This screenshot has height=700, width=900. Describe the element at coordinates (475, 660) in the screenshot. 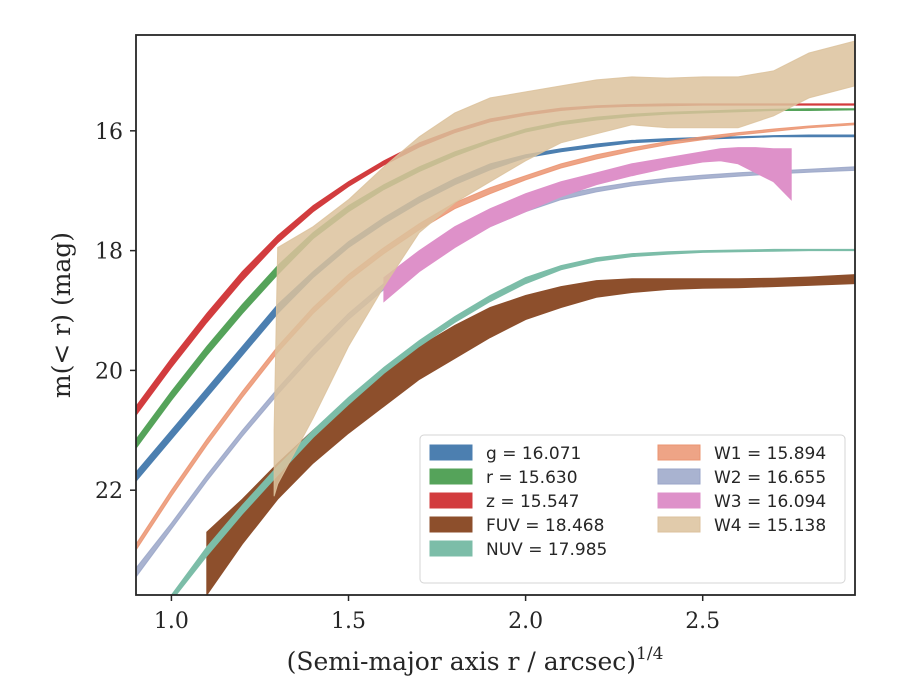

I see `x-axis-label: (Semi-major axis r / arcsec)1/4` at that location.